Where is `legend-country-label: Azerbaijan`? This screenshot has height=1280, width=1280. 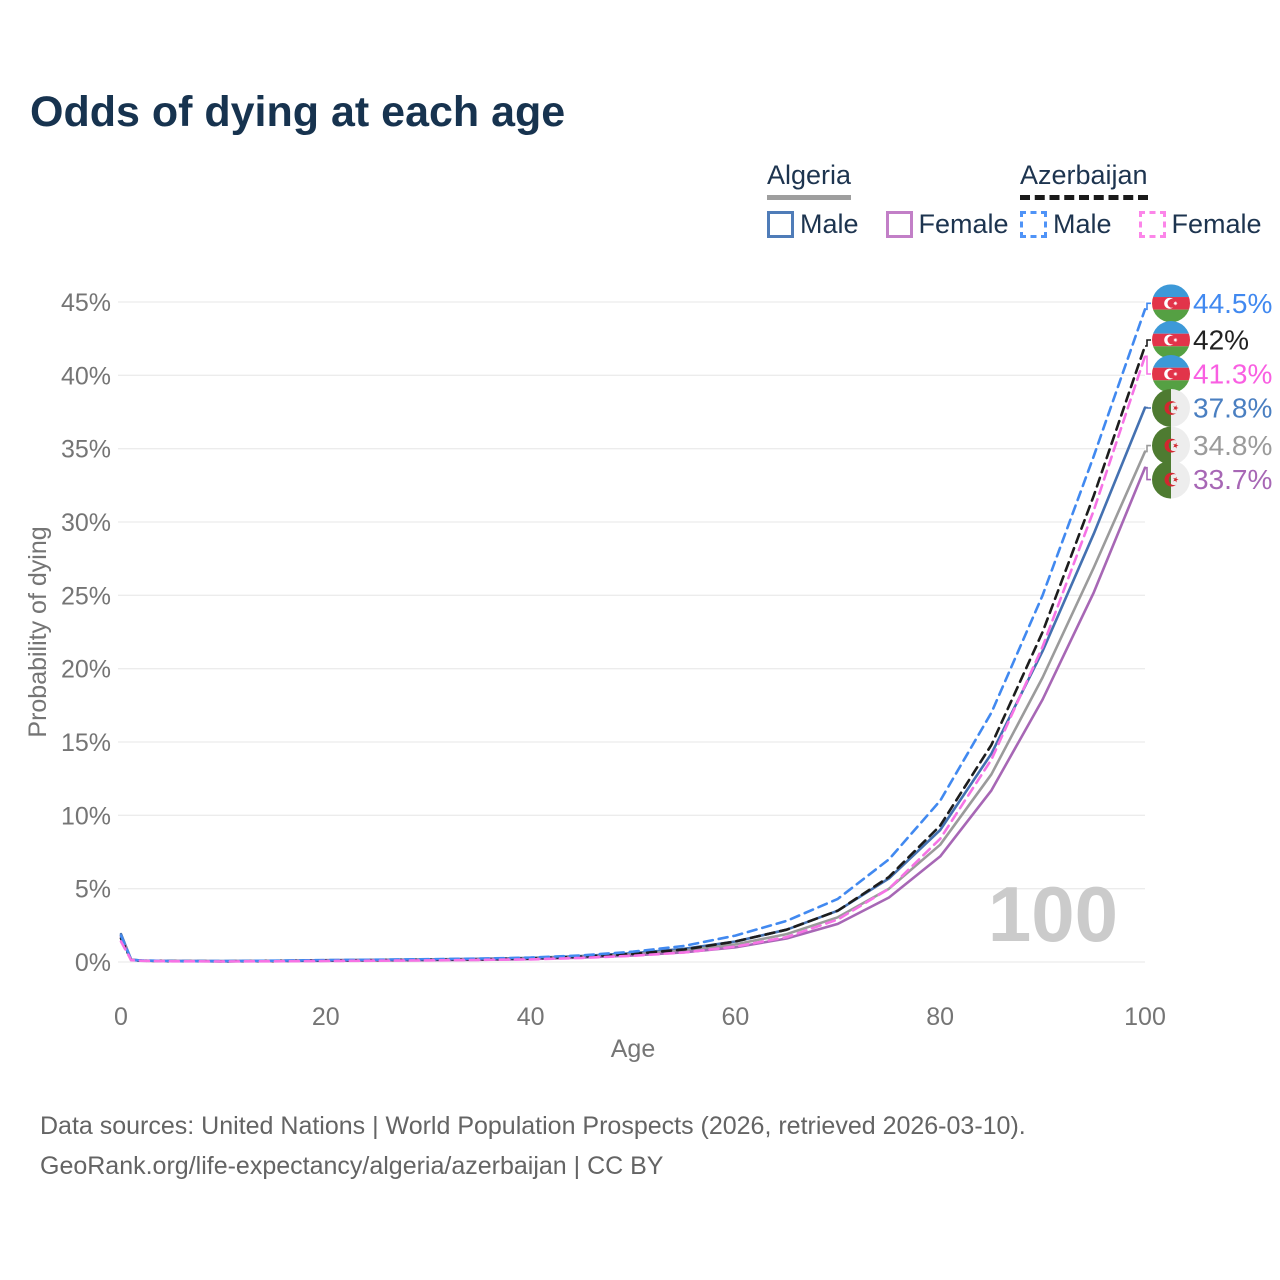 legend-country-label: Azerbaijan is located at coordinates (1084, 175).